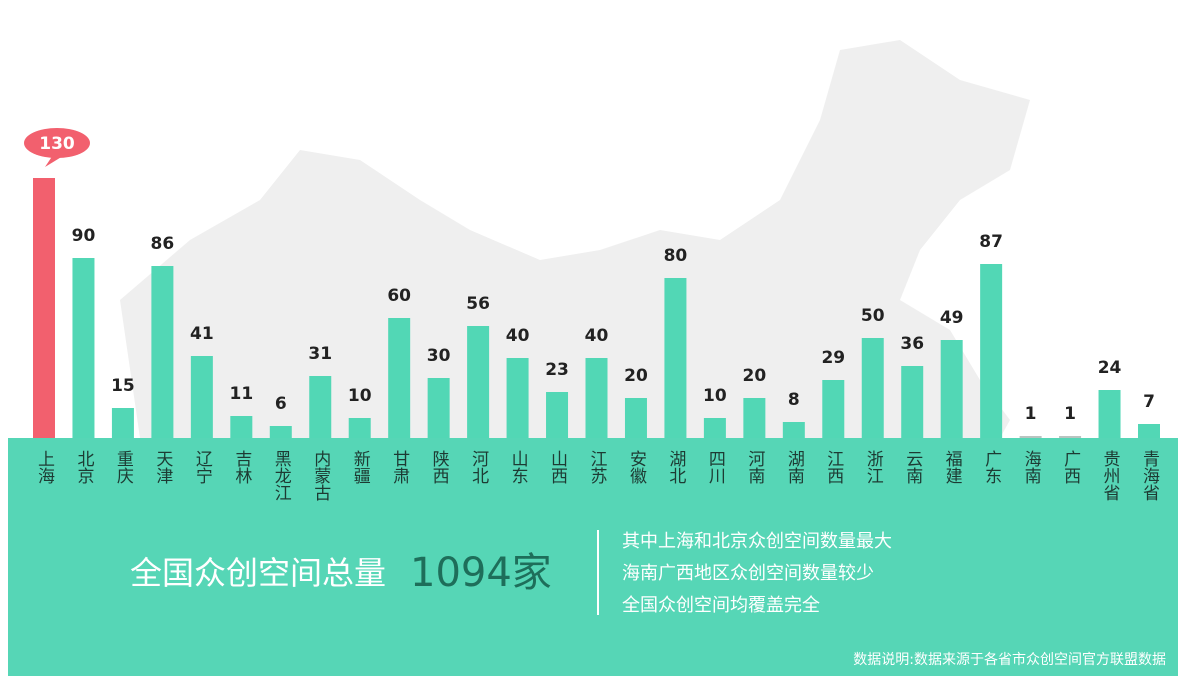  I want to click on value-label: 56, so click(478, 304).